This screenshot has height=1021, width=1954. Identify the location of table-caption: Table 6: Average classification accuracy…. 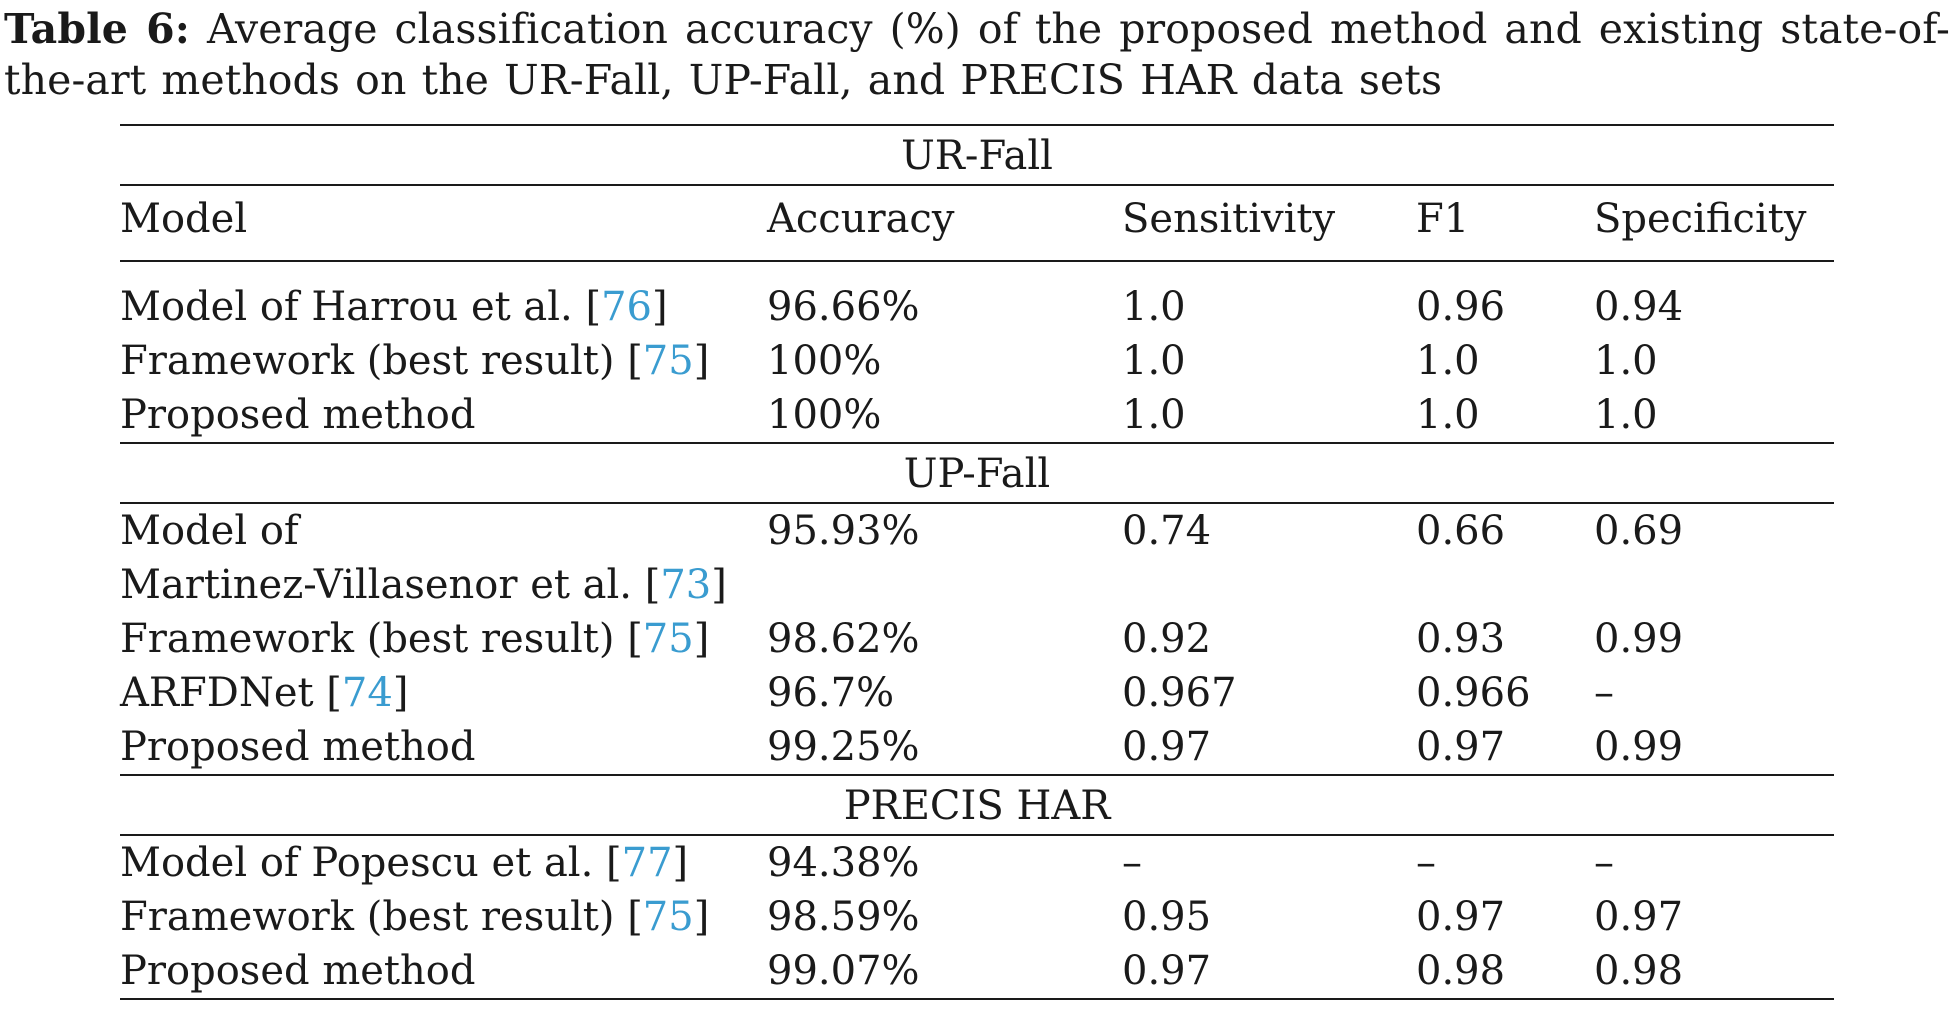
(977, 55).